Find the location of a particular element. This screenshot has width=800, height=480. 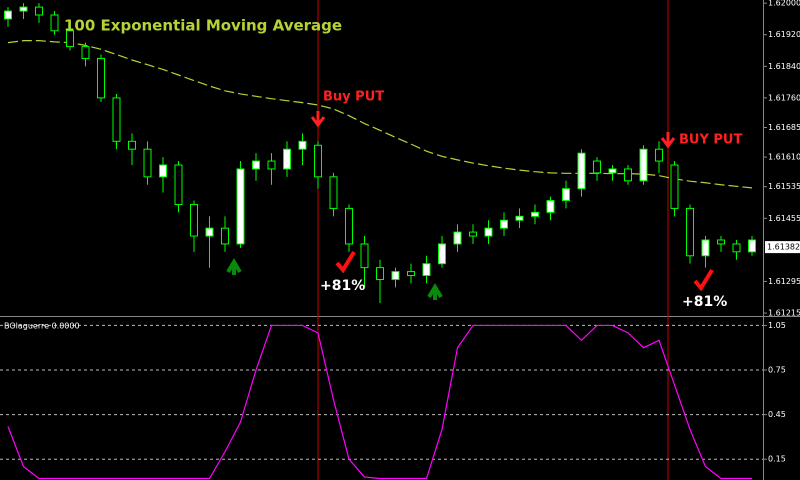

current-price-box is located at coordinates (782, 247).